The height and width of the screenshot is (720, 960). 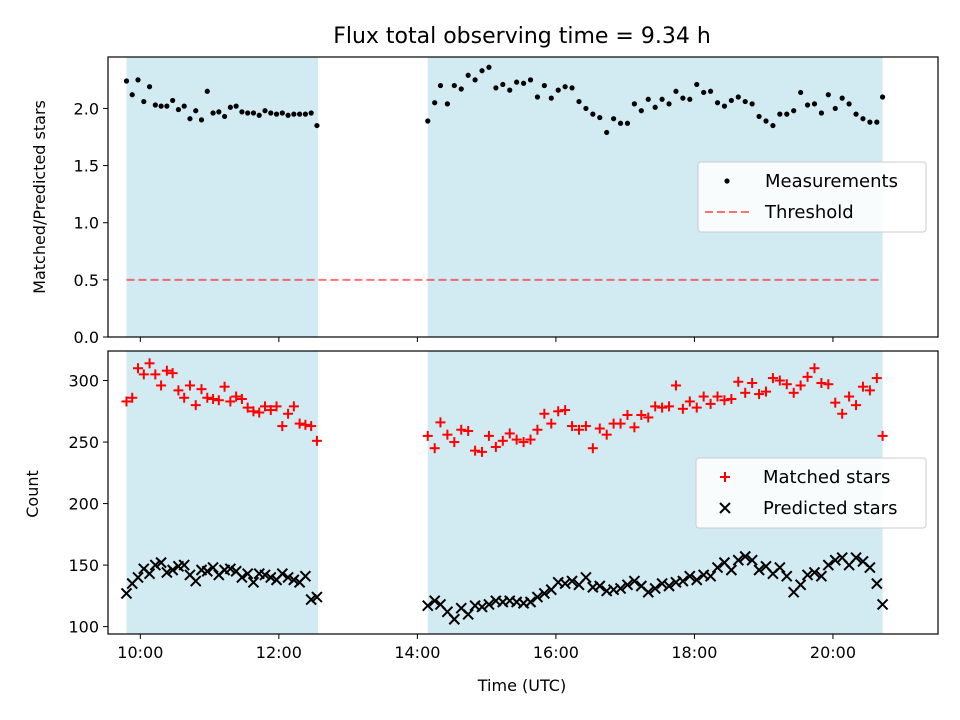 What do you see at coordinates (826, 477) in the screenshot?
I see `legend-label: Matched stars` at bounding box center [826, 477].